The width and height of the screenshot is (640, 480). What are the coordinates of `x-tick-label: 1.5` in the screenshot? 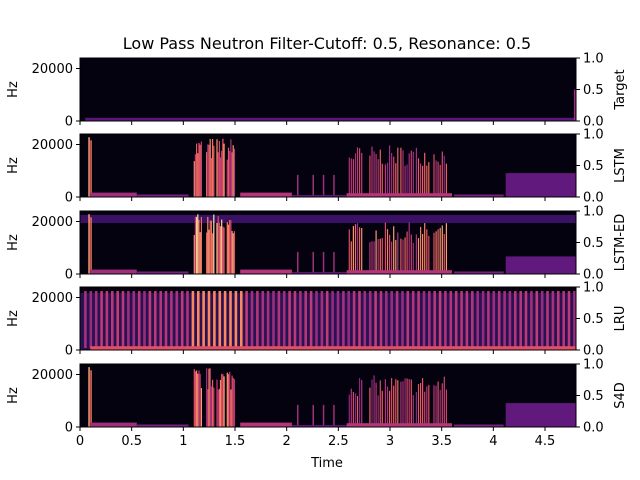 It's located at (235, 441).